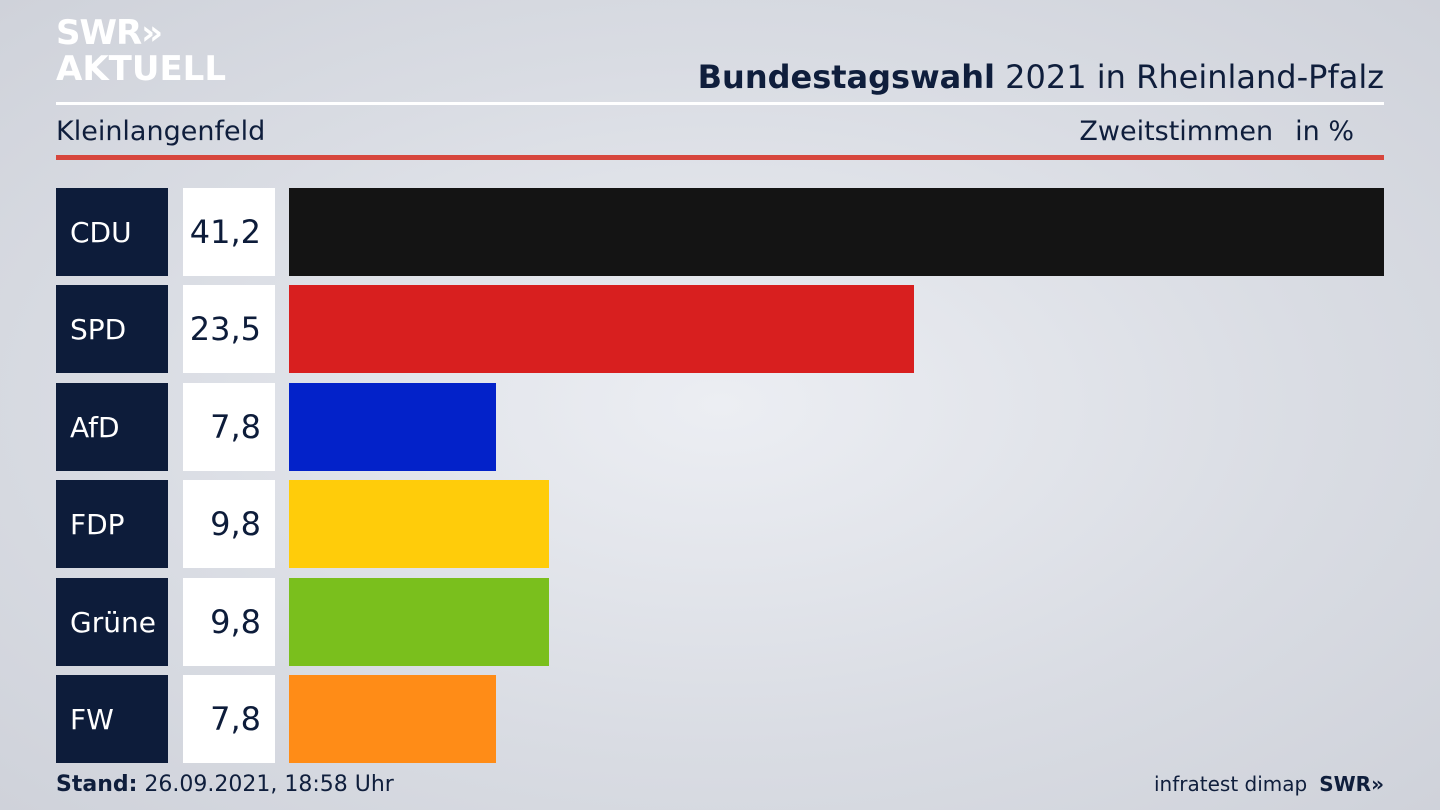 The width and height of the screenshot is (1440, 810). I want to click on bar-grüne, so click(419, 622).